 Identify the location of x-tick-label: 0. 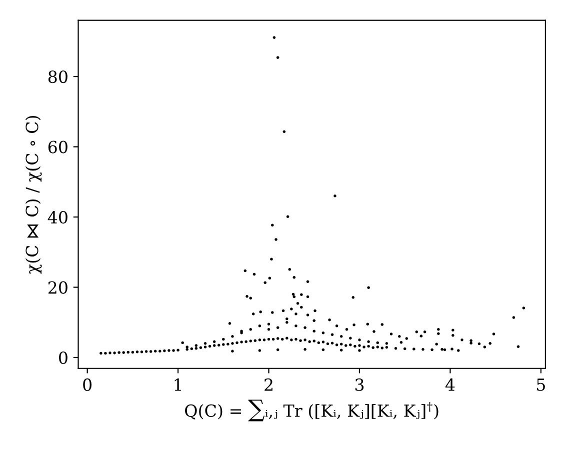
(87, 385).